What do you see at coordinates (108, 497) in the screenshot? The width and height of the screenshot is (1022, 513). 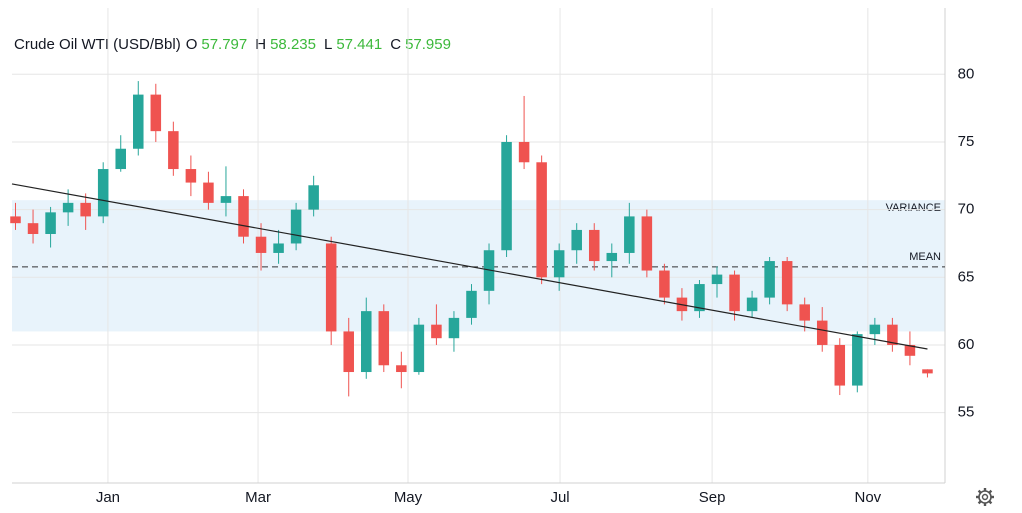 I see `x-tick-label: Jan` at bounding box center [108, 497].